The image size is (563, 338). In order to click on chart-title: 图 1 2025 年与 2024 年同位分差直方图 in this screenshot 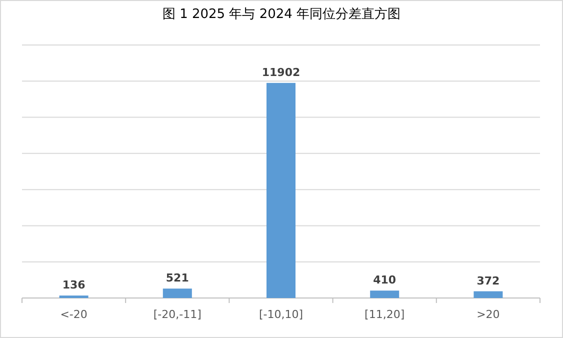, I will do `click(281, 14)`.